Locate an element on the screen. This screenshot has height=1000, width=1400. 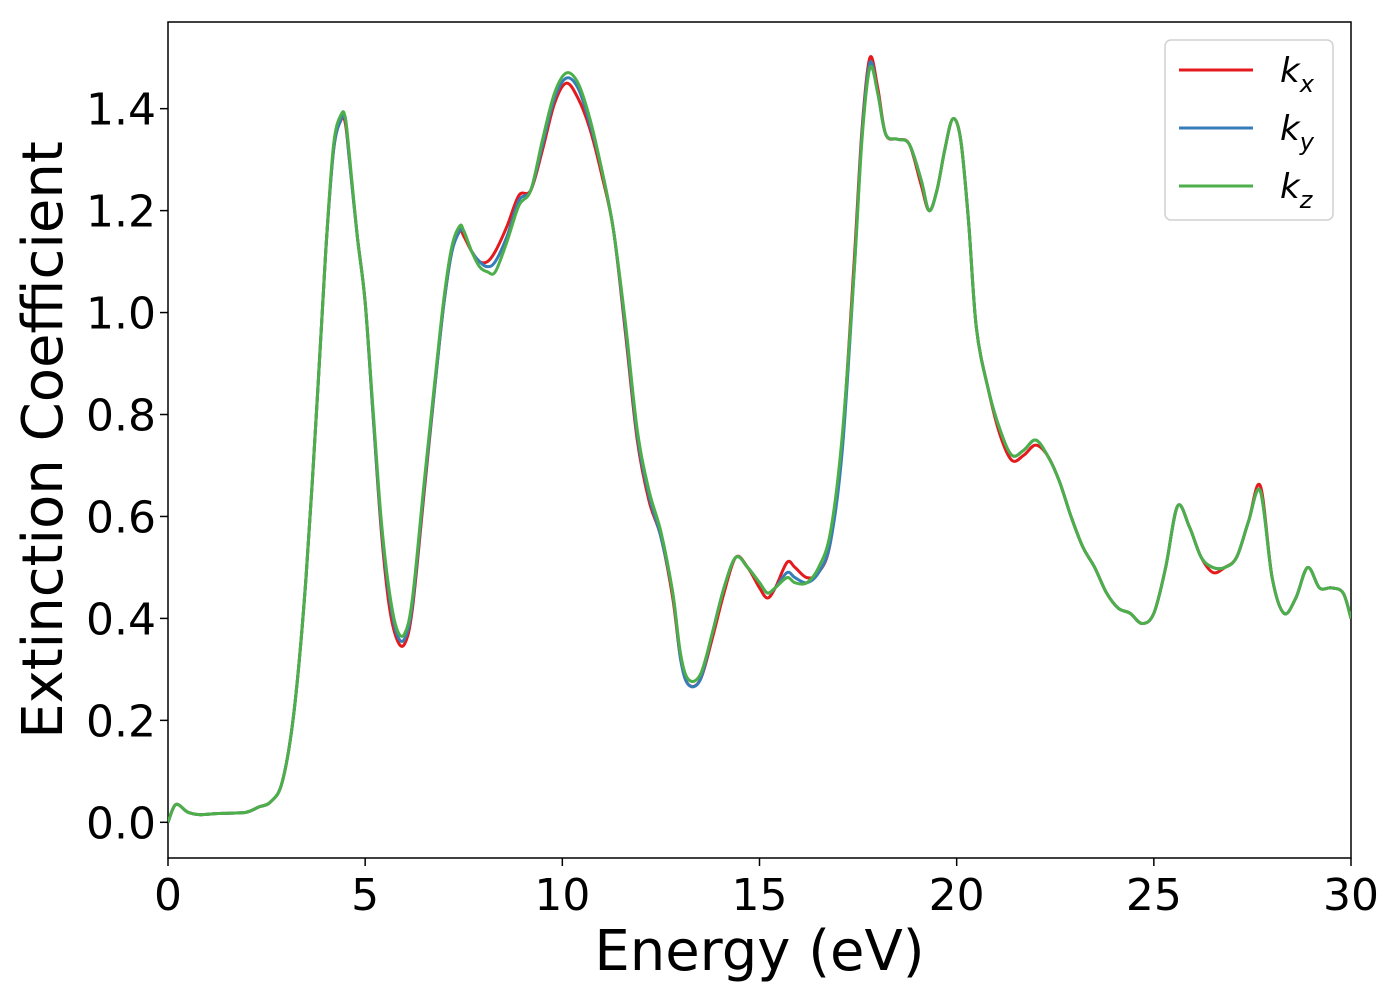
x-tick-label: 5 is located at coordinates (365, 895).